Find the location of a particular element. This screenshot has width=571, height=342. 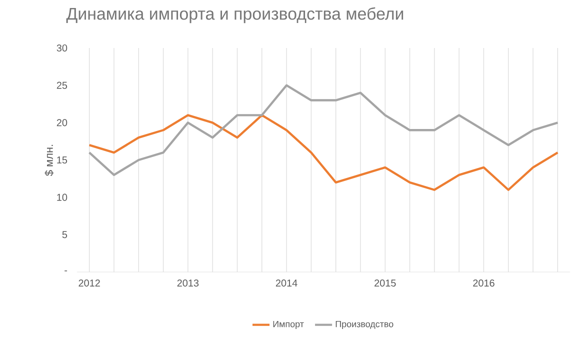

x-tick-label: 2016 is located at coordinates (483, 283).